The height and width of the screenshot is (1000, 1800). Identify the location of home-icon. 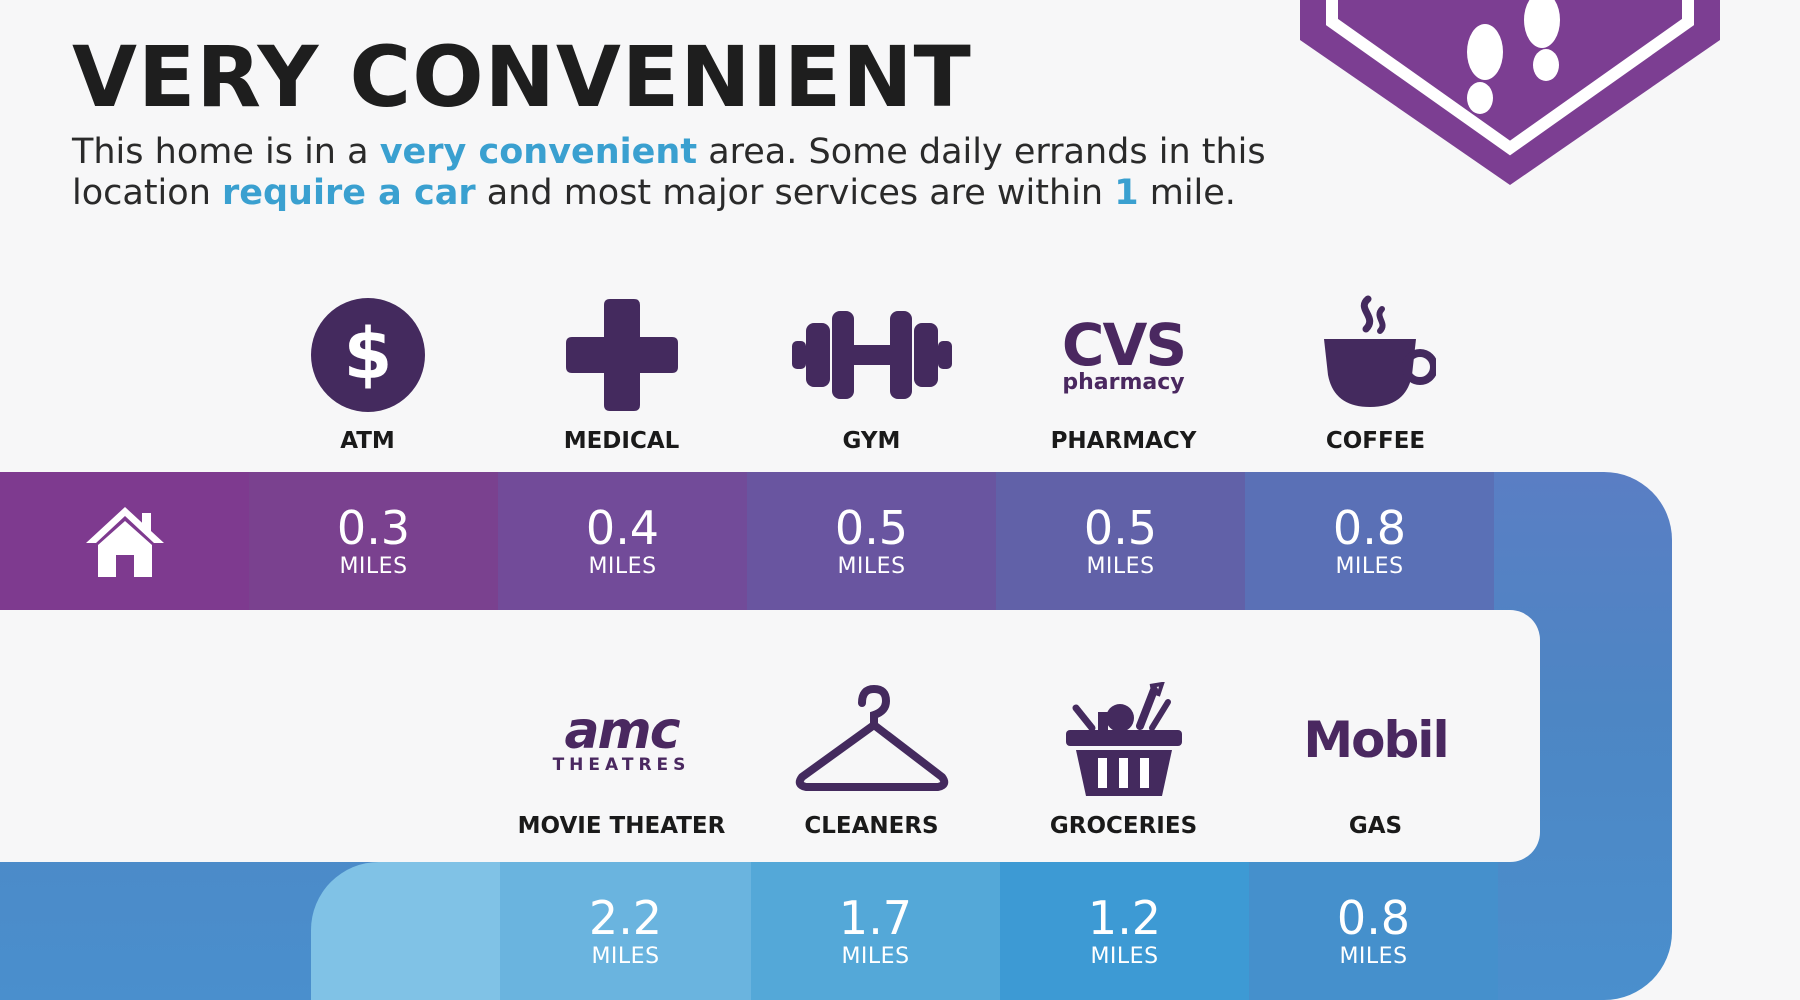
(124, 542).